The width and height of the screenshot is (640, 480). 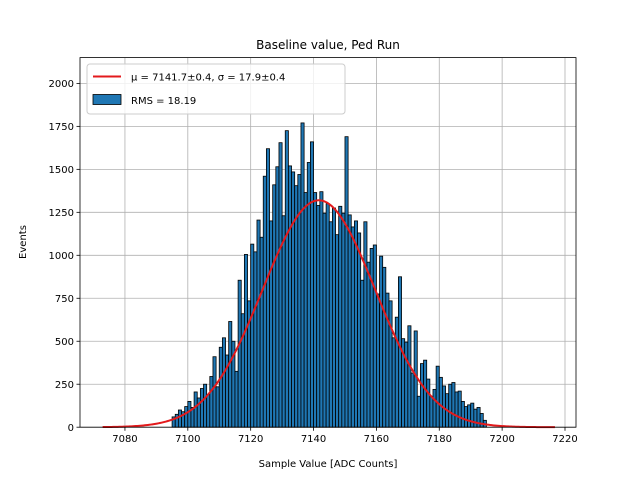 I want to click on x-tick-label: 7220, so click(x=564, y=439).